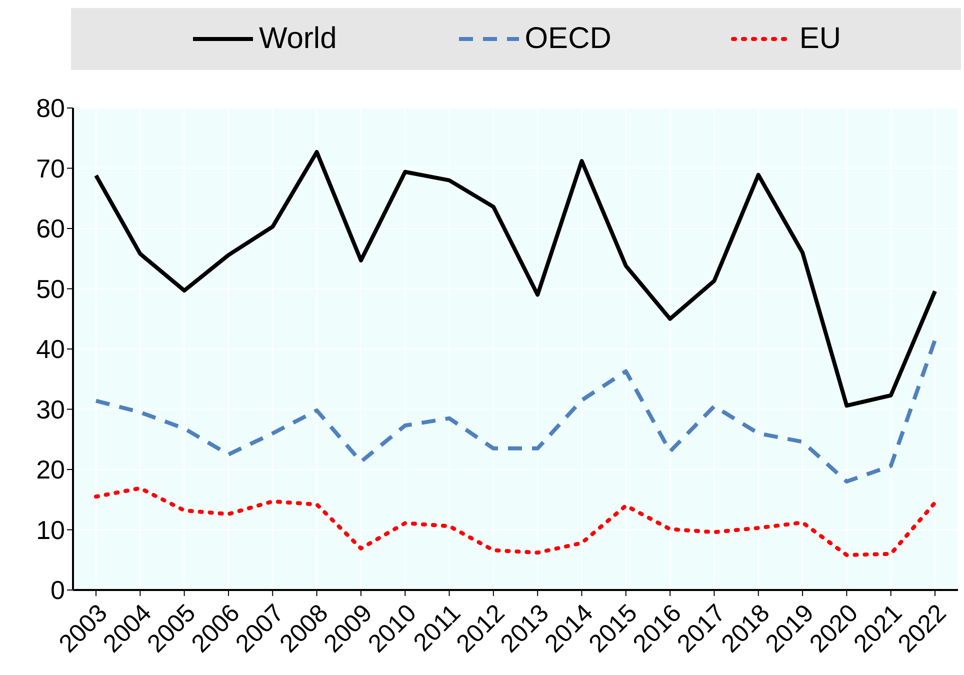 This screenshot has height=675, width=964. What do you see at coordinates (57, 590) in the screenshot?
I see `y-tick-label: 0` at bounding box center [57, 590].